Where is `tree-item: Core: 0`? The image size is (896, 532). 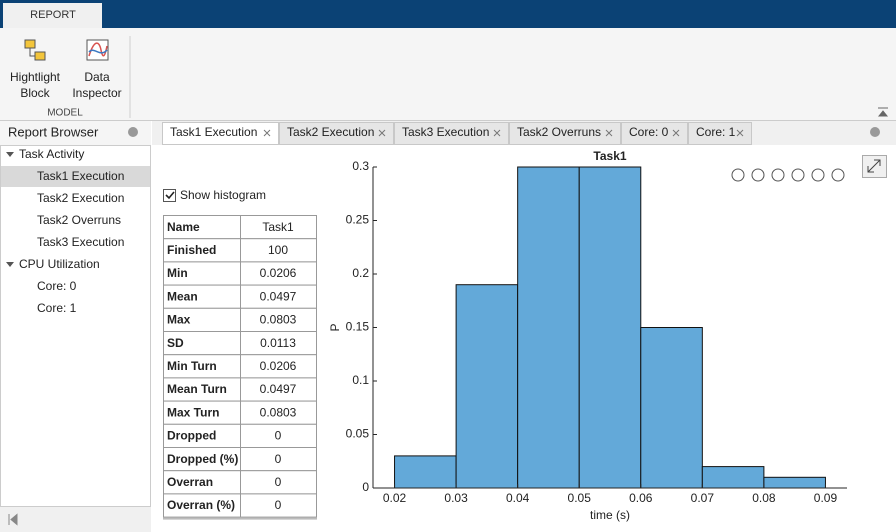
tree-item: Core: 0 is located at coordinates (57, 286).